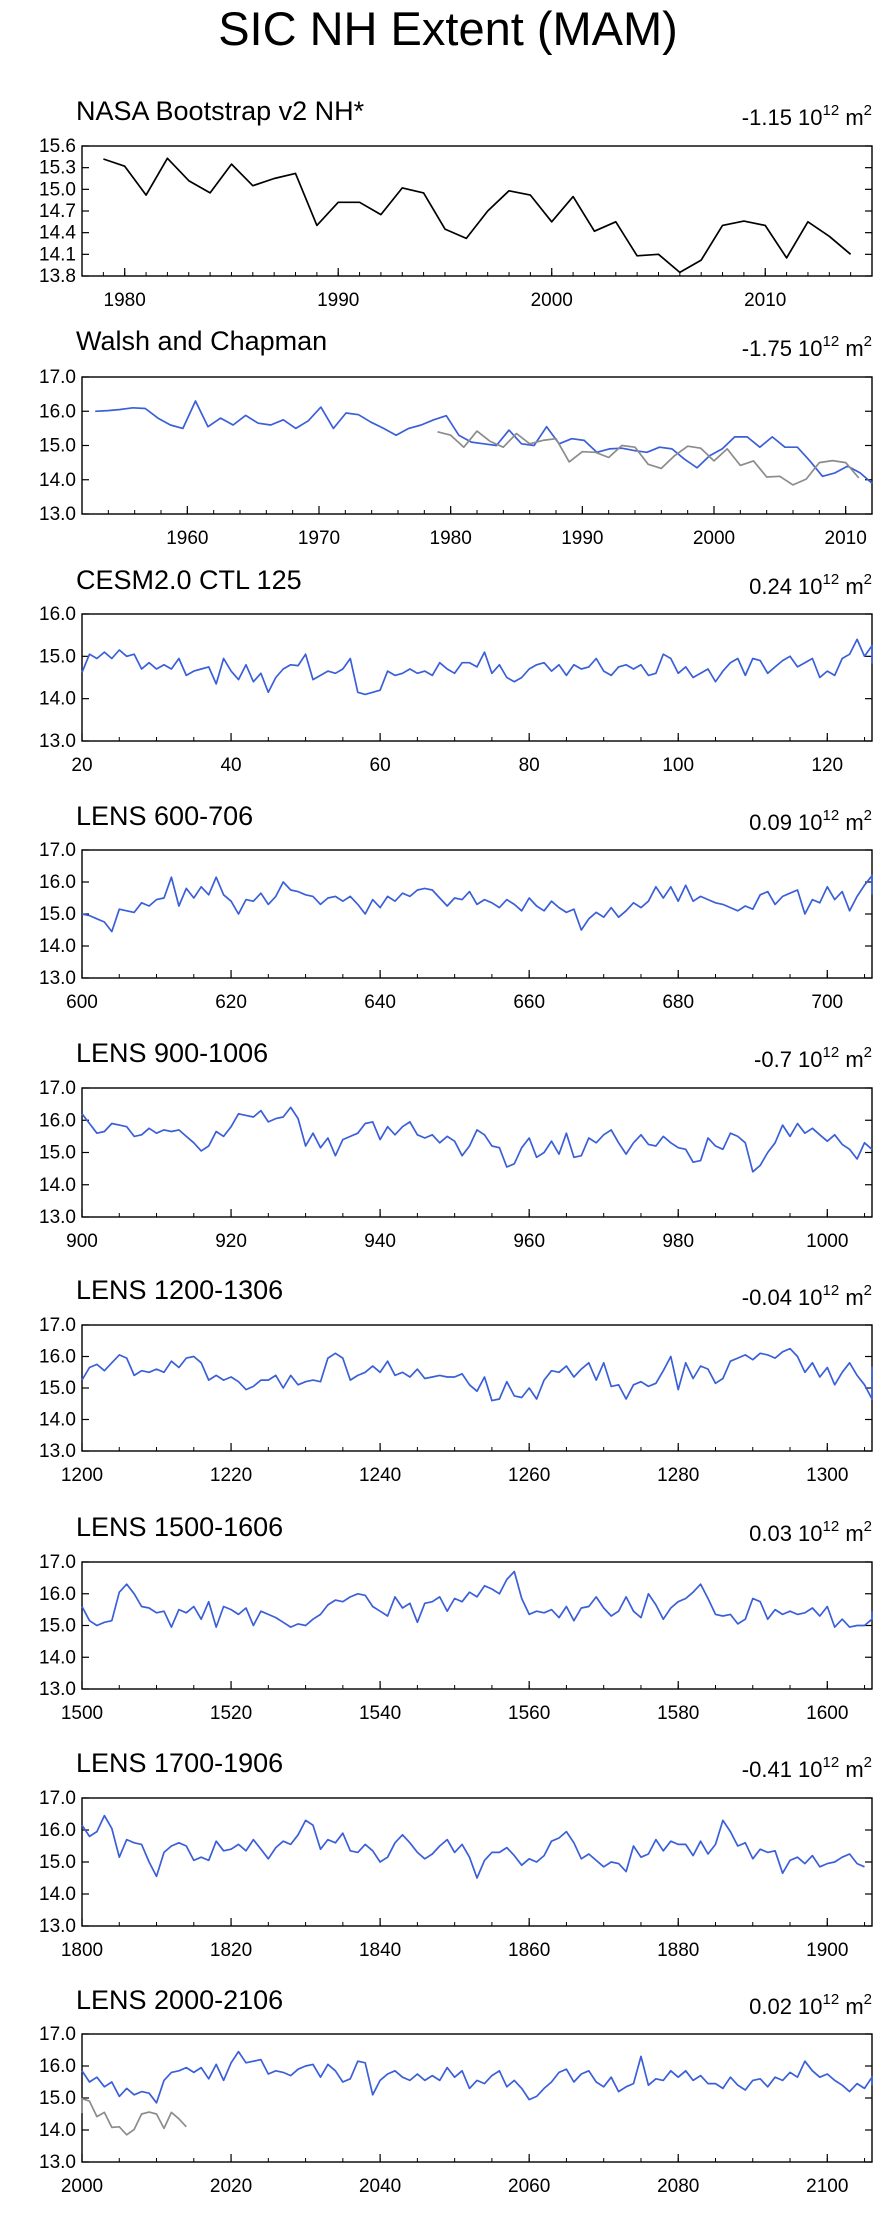 The width and height of the screenshot is (896, 2219). Describe the element at coordinates (807, 347) in the screenshot. I see `trend-label: -1.75 1012 m2` at that location.